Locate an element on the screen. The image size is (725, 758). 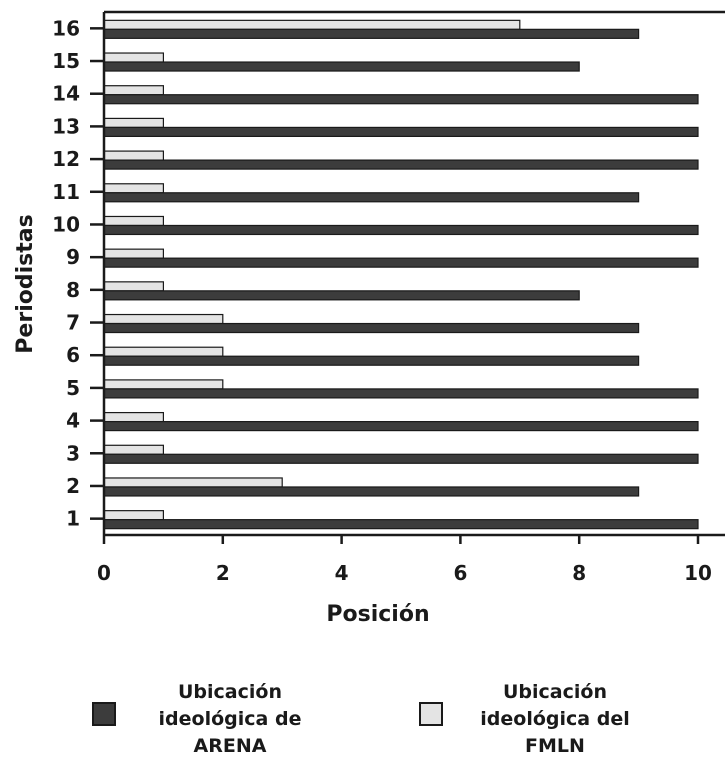
y-tick-label-10: 10 is located at coordinates (66, 224).